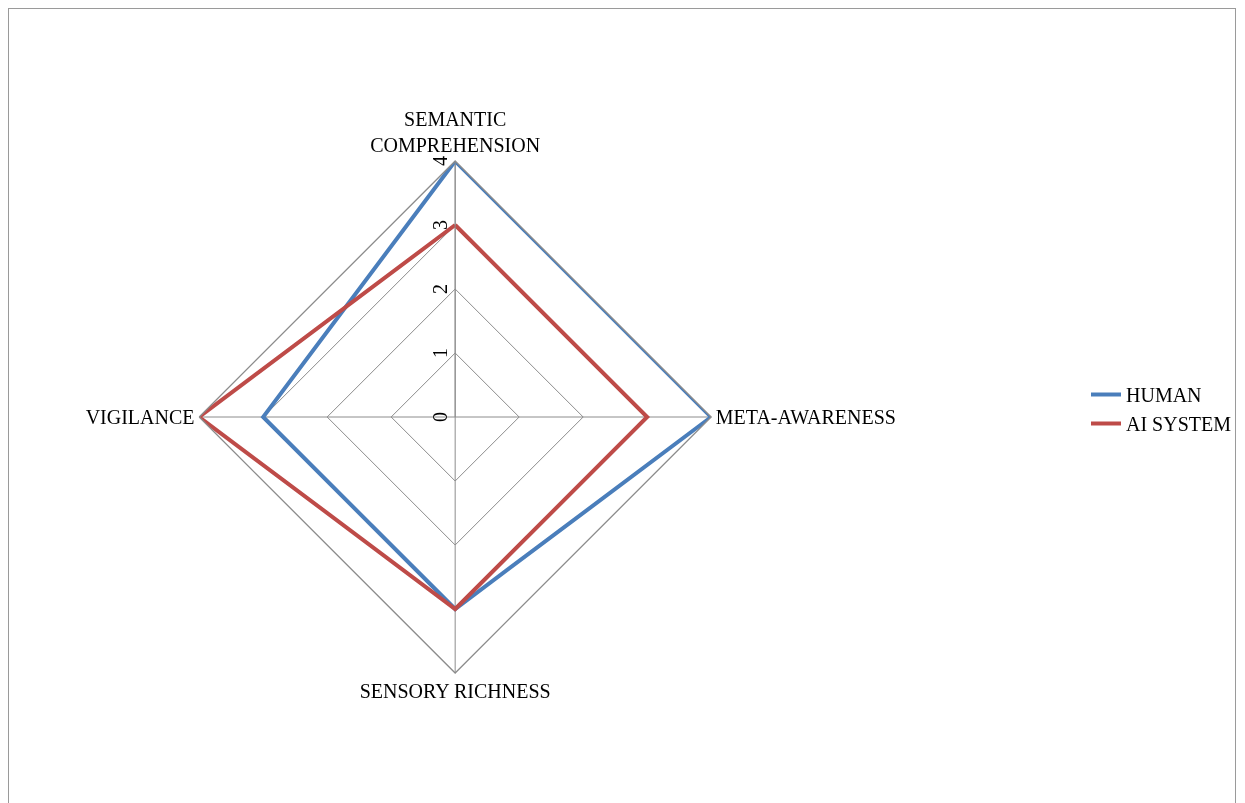  Describe the element at coordinates (1164, 395) in the screenshot. I see `legend-label: HUMAN` at that location.